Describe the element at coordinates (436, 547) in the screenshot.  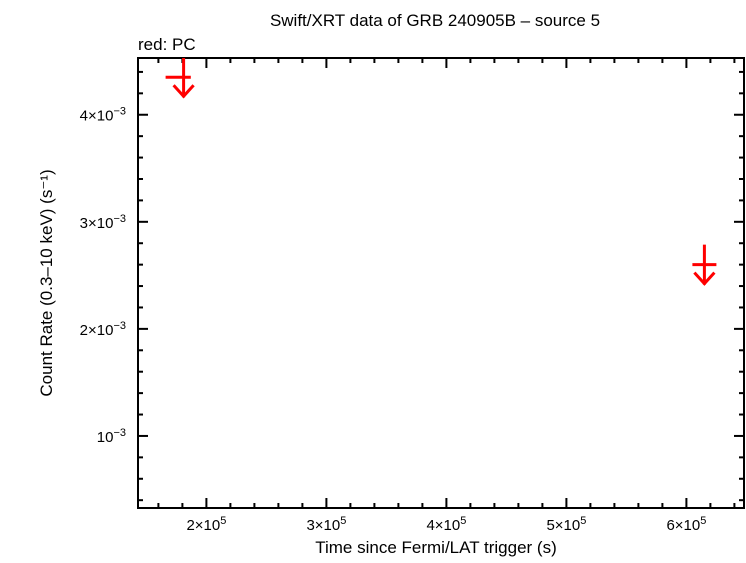
I see `x-axis-label: Time since Fermi/LAT trigger (s)` at that location.